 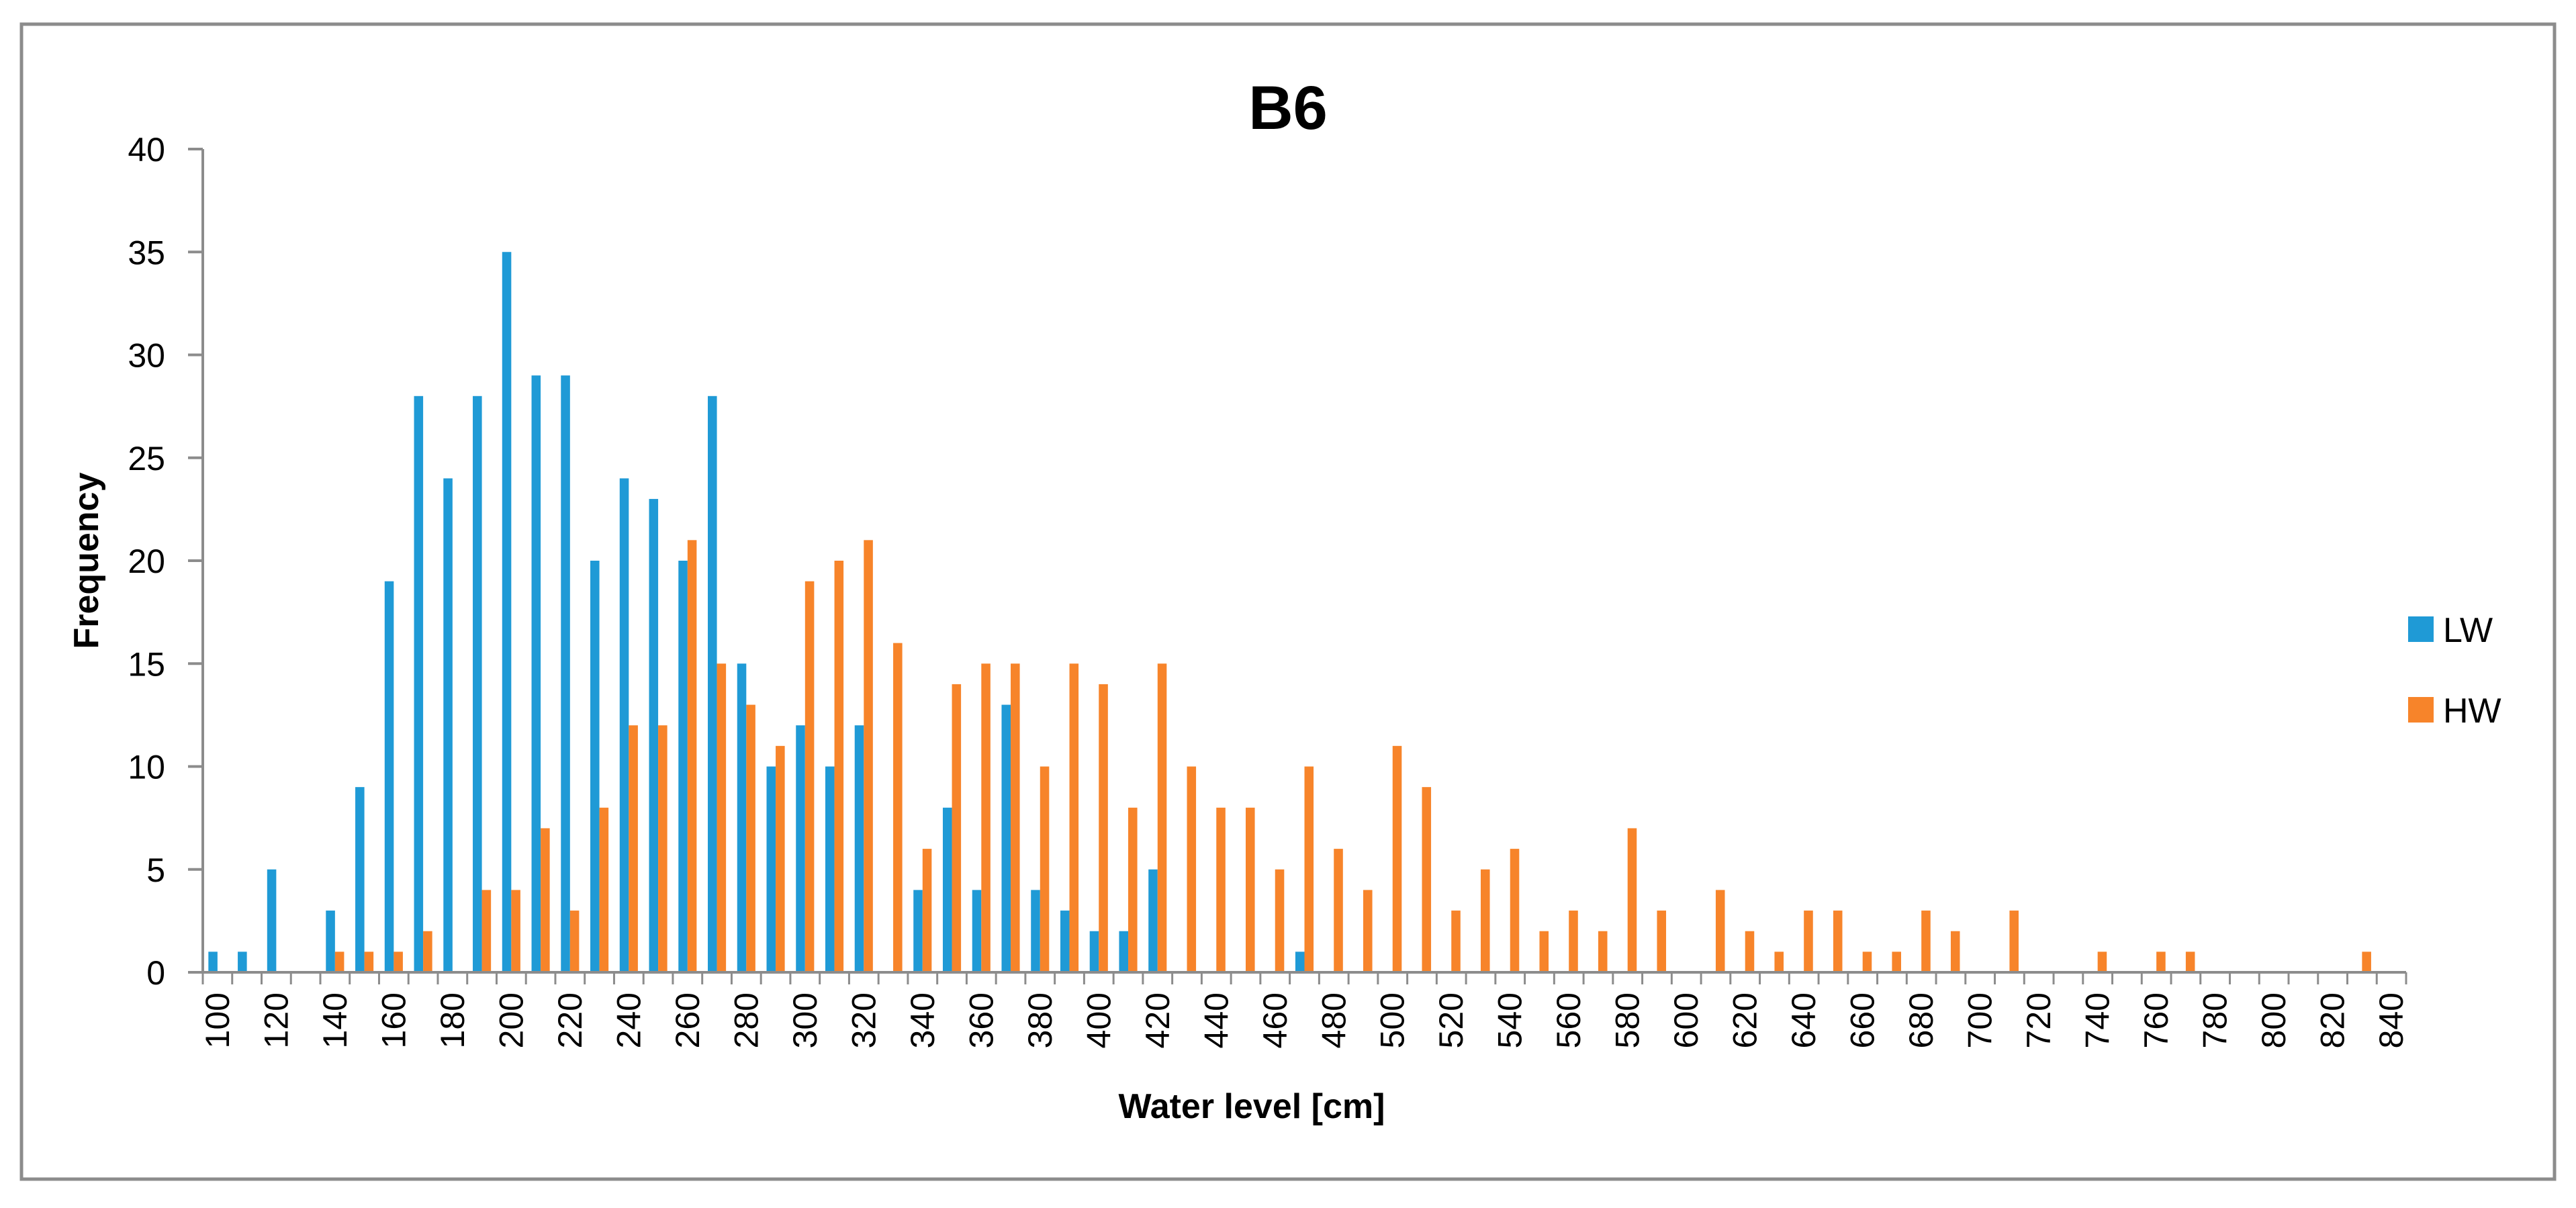 What do you see at coordinates (2215, 1020) in the screenshot?
I see `x-tick-label-780: 780` at bounding box center [2215, 1020].